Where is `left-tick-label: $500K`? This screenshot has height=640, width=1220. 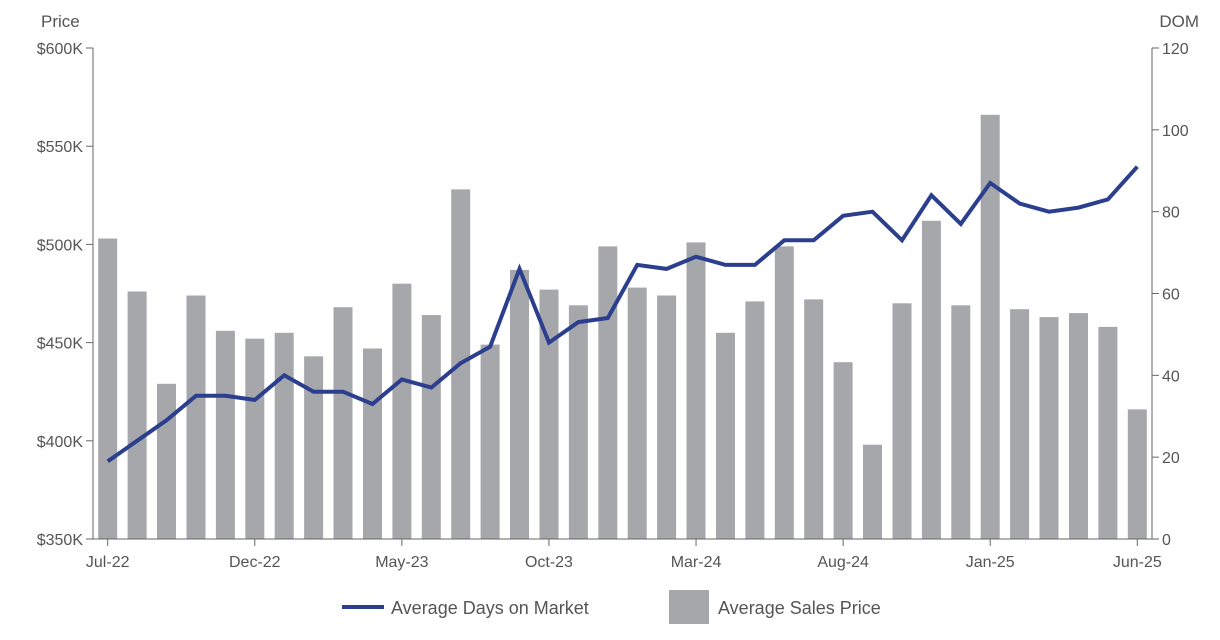 left-tick-label: $500K is located at coordinates (60, 245).